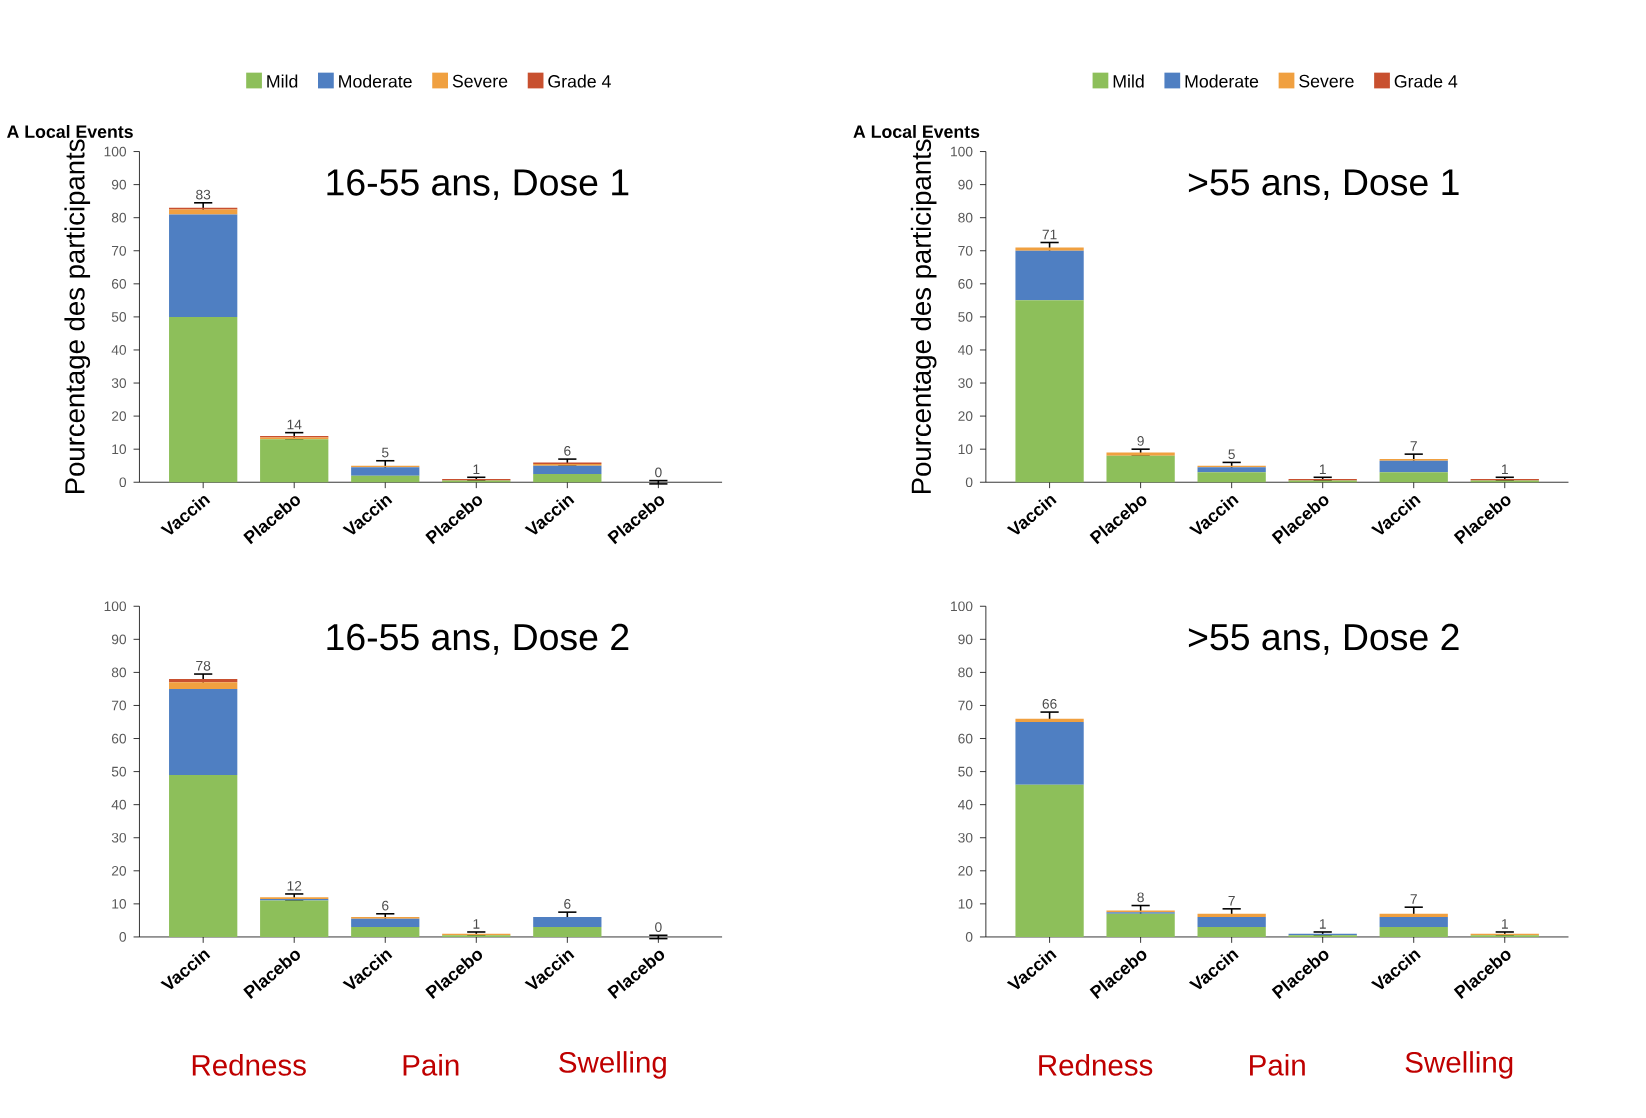 The height and width of the screenshot is (1118, 1646). What do you see at coordinates (1323, 639) in the screenshot?
I see `chart-title: >55 ans, Dose 2` at bounding box center [1323, 639].